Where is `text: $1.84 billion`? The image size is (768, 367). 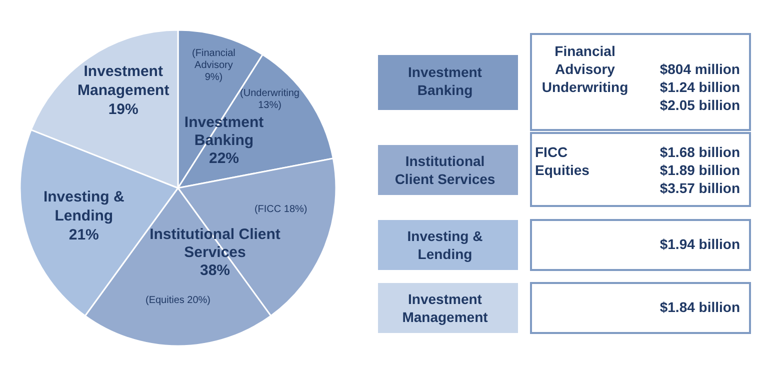
text: $1.84 billion is located at coordinates (700, 307).